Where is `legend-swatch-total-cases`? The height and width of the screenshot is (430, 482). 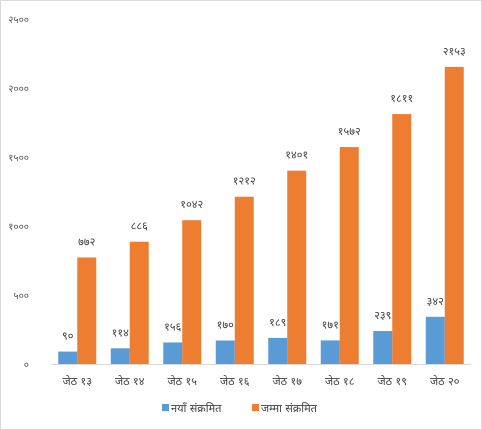
legend-swatch-total-cases is located at coordinates (255, 407).